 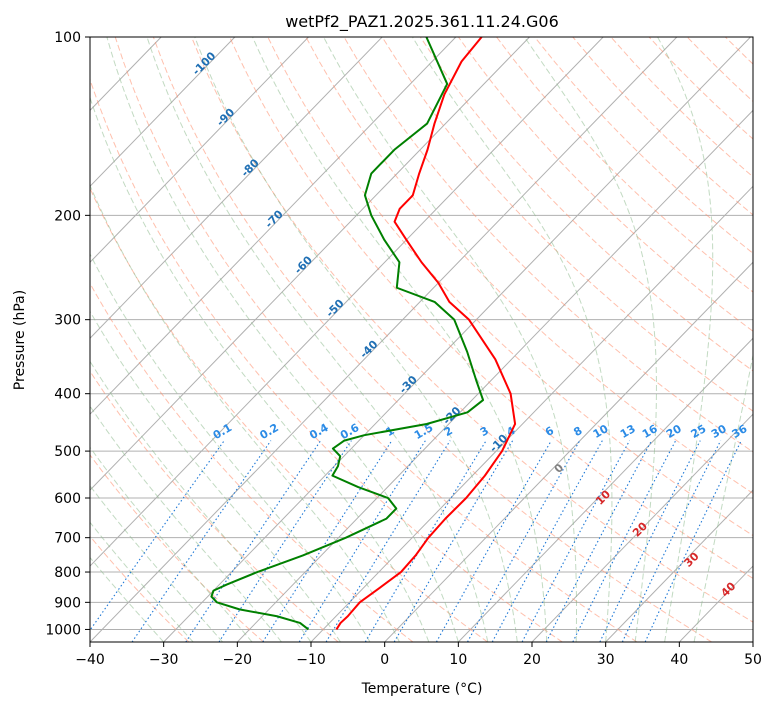 What do you see at coordinates (250, 167) in the screenshot?
I see `isotherm-label: -80` at bounding box center [250, 167].